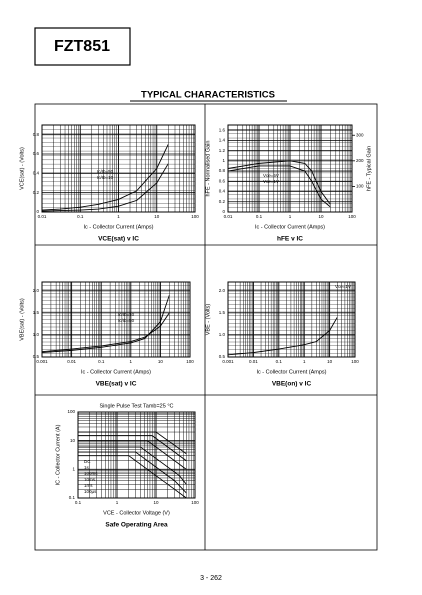 This screenshot has width=422, height=595. What do you see at coordinates (87, 467) in the screenshot?
I see `series-label: 1s` at bounding box center [87, 467].